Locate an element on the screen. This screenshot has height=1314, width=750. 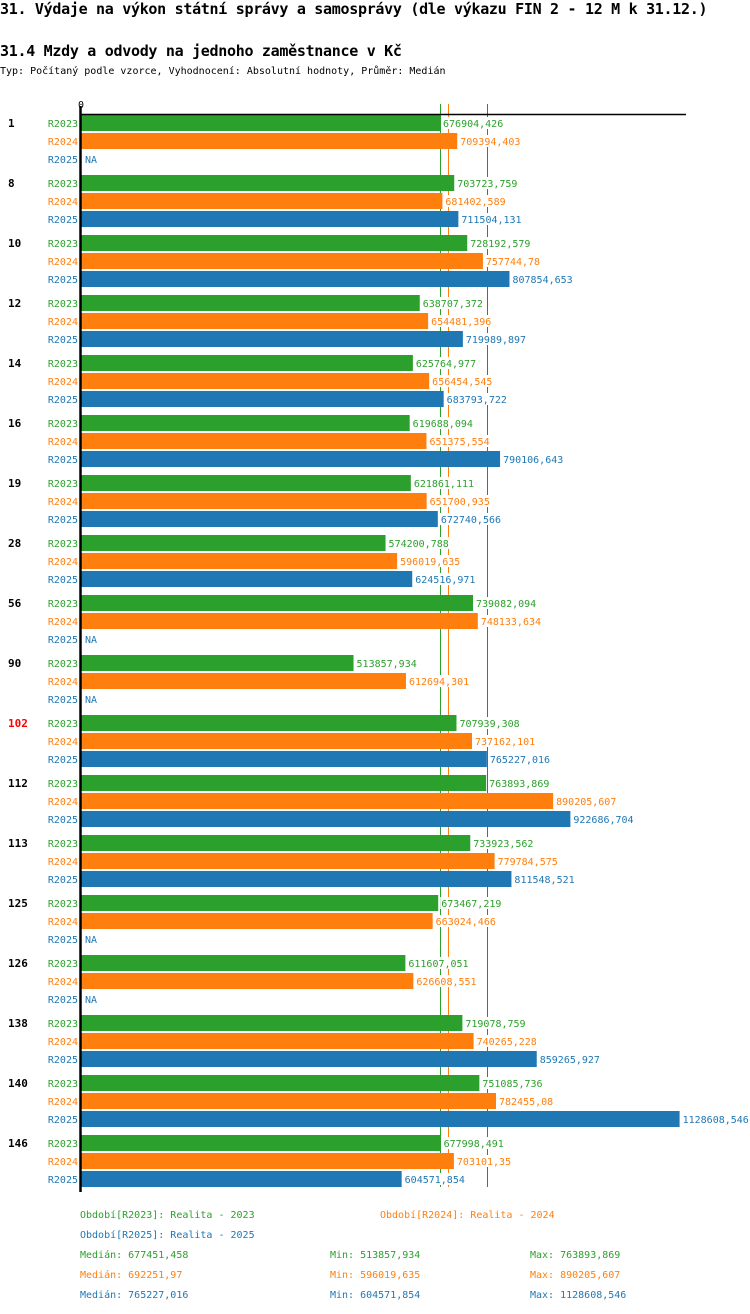
value-label: 626608,551 is located at coordinates (446, 982).